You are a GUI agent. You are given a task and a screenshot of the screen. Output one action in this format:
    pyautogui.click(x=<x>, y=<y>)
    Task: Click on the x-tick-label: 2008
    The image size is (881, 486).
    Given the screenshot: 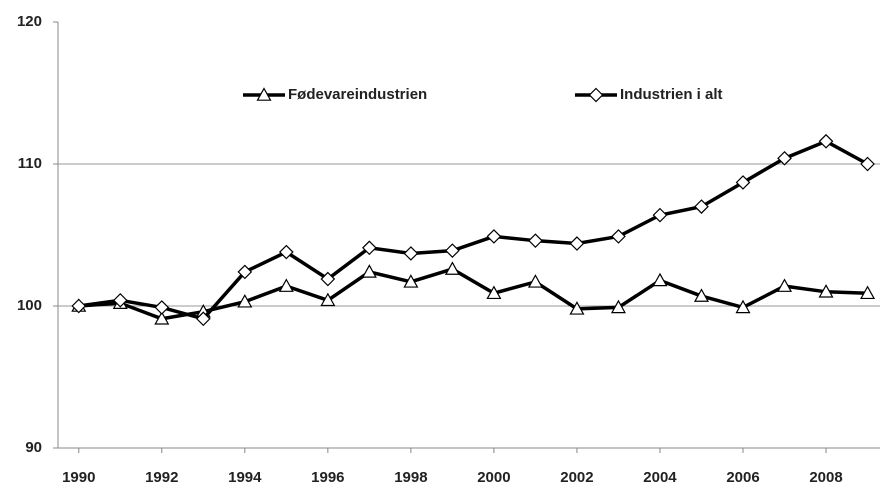 What is the action you would take?
    pyautogui.click(x=825, y=477)
    